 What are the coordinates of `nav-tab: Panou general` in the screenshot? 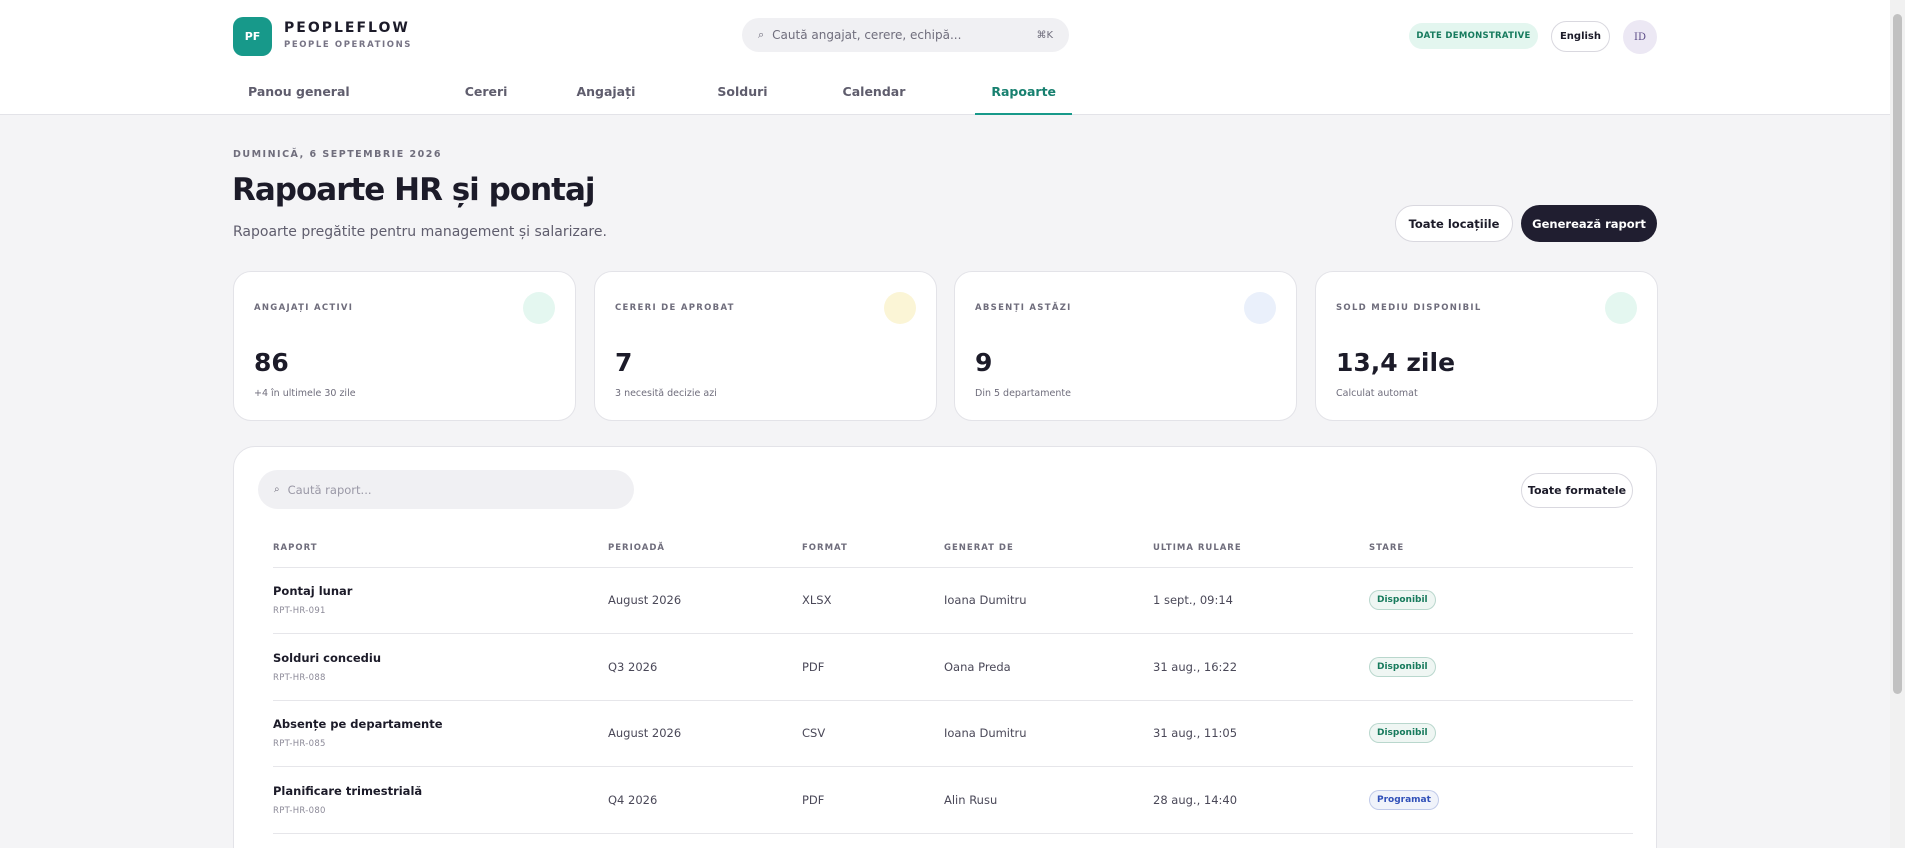 It's located at (299, 91).